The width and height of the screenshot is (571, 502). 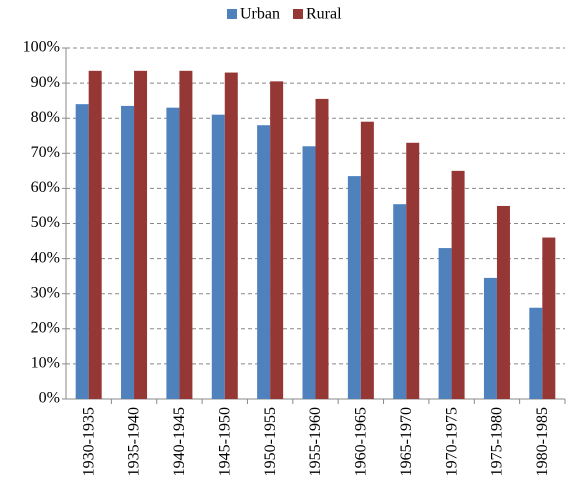 I want to click on x-tick-label: 1965-1970, so click(x=406, y=441).